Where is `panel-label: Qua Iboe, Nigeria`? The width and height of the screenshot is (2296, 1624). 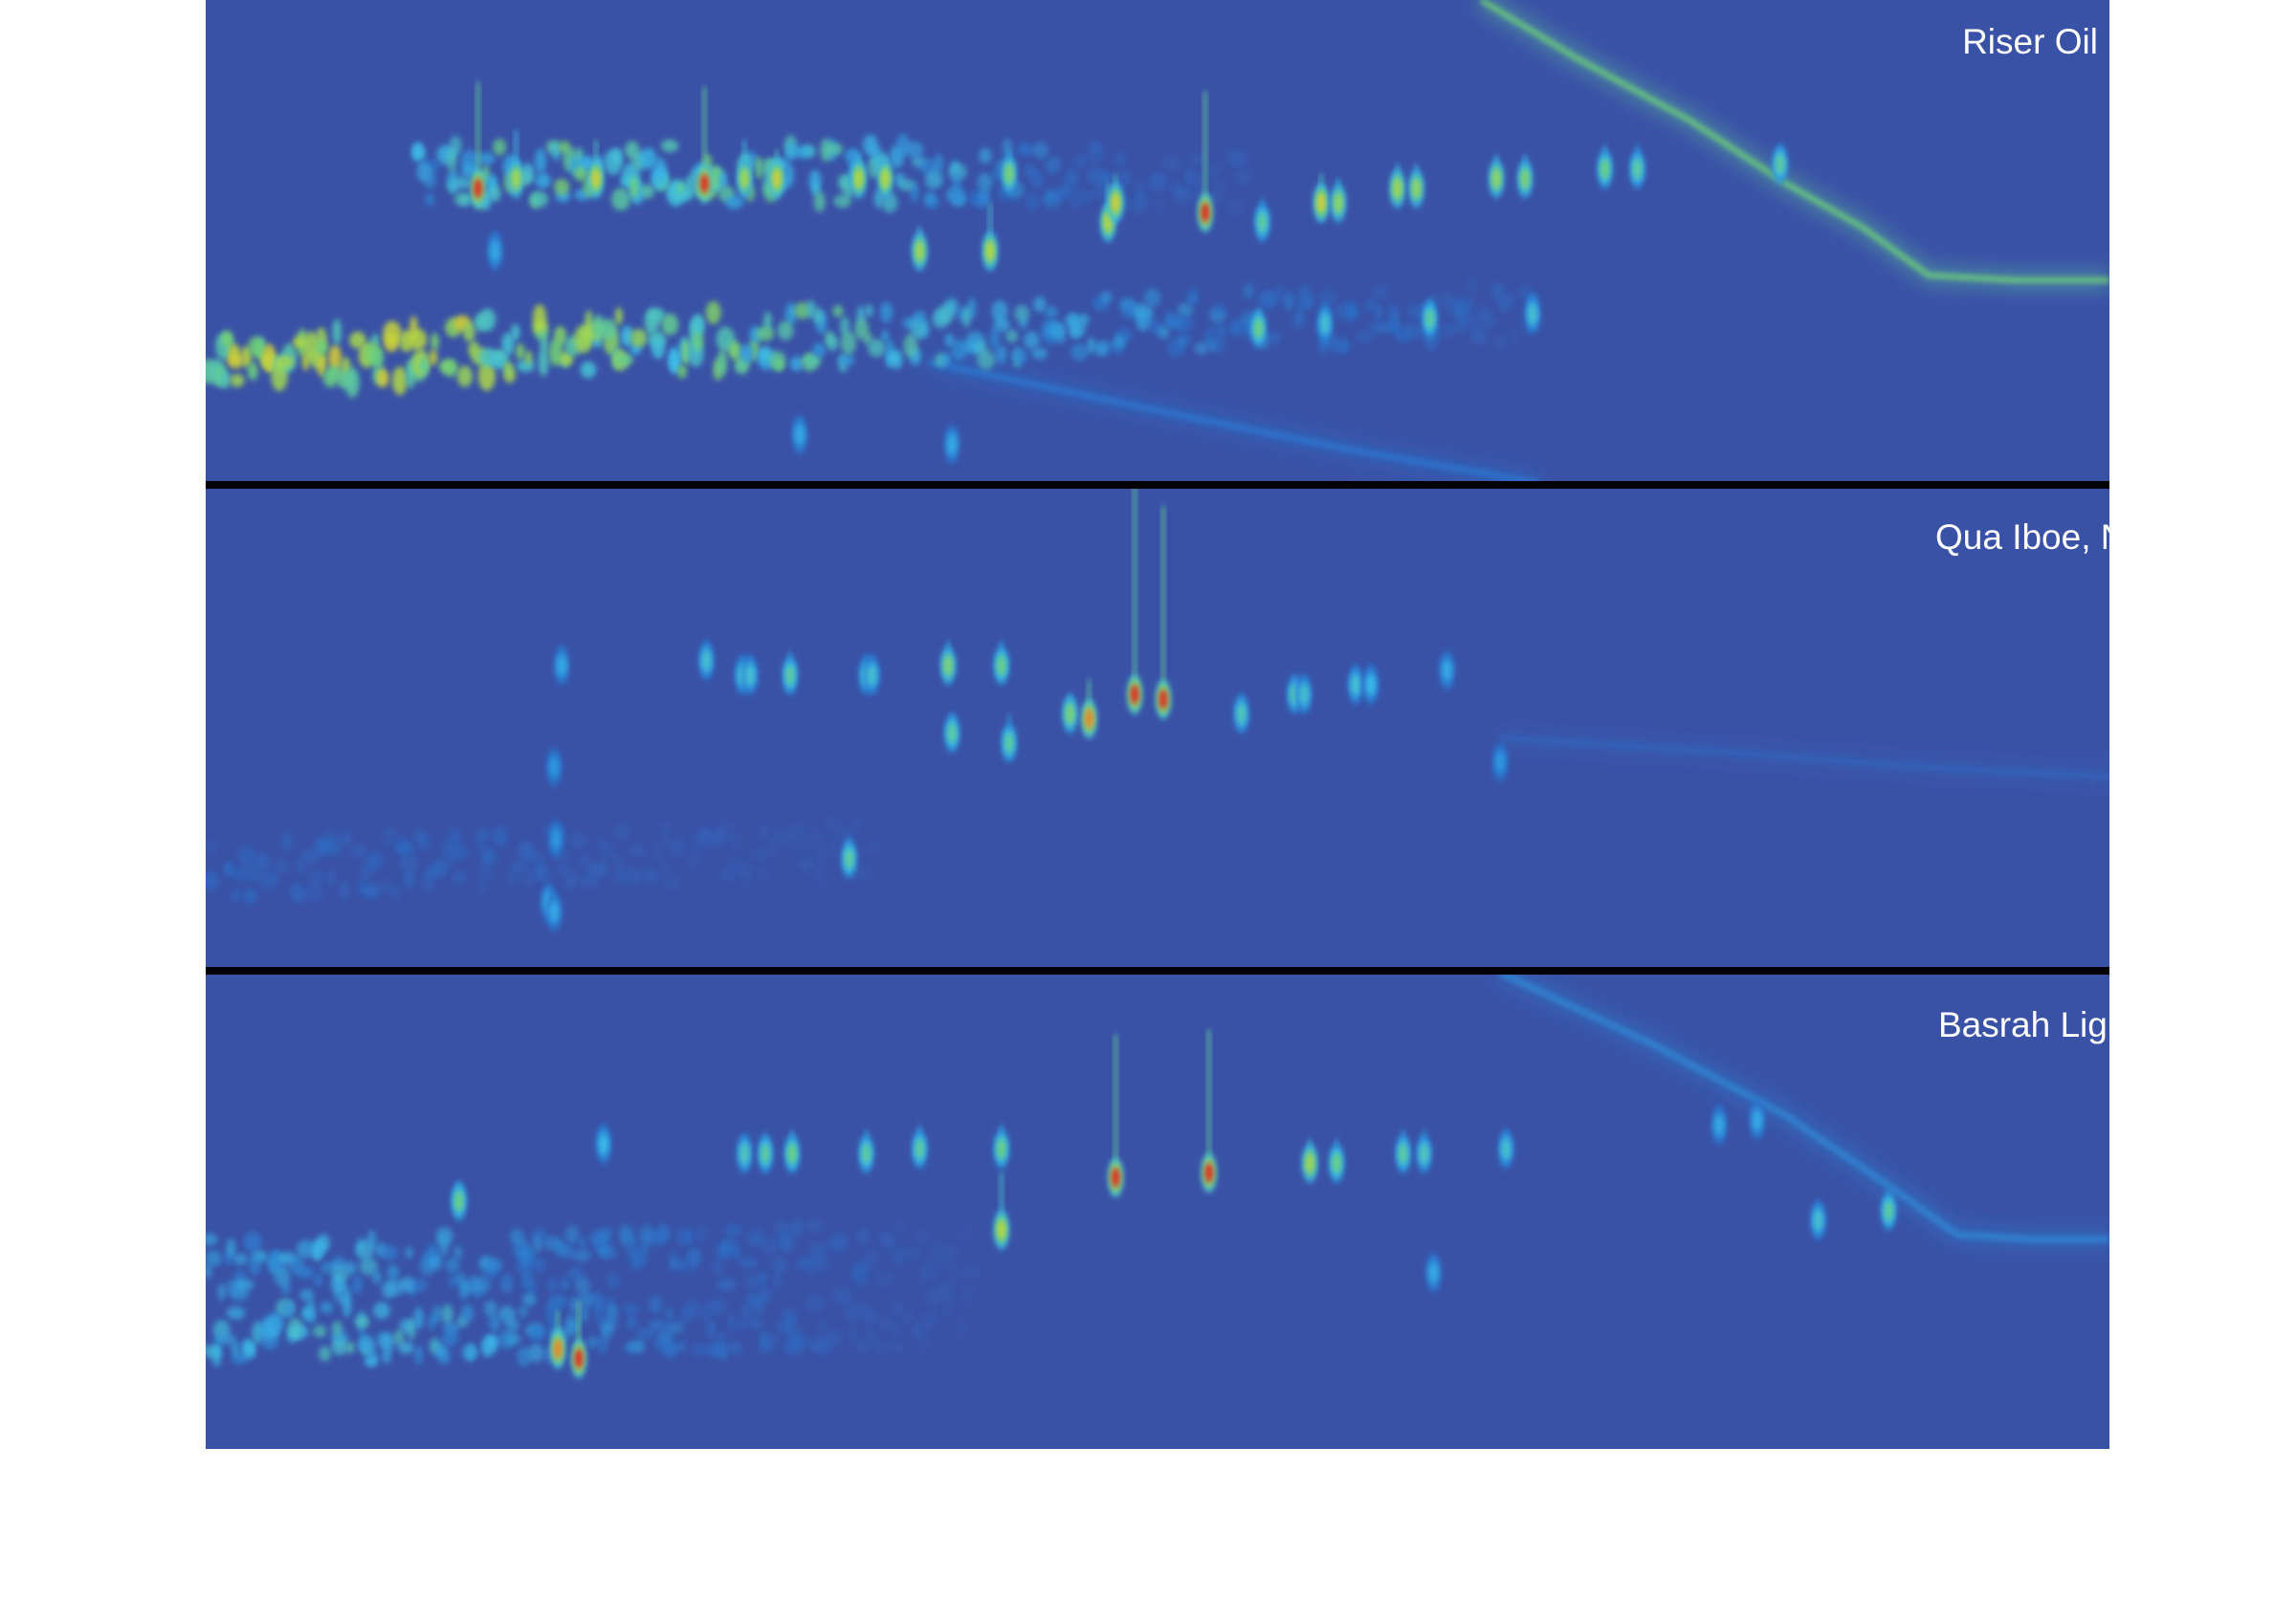
panel-label: Qua Iboe, Nigeria is located at coordinates (2074, 537).